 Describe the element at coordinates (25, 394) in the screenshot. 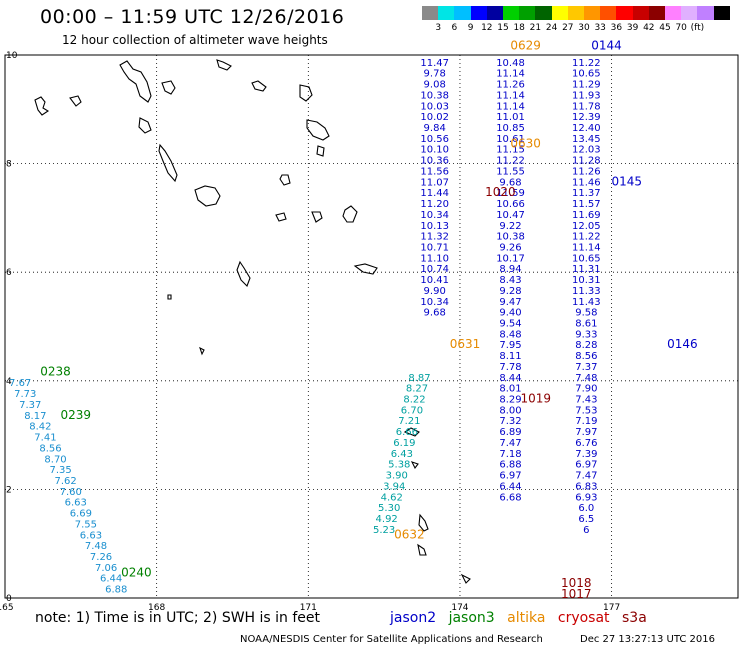

I see `wave-height-value: 7.73` at that location.